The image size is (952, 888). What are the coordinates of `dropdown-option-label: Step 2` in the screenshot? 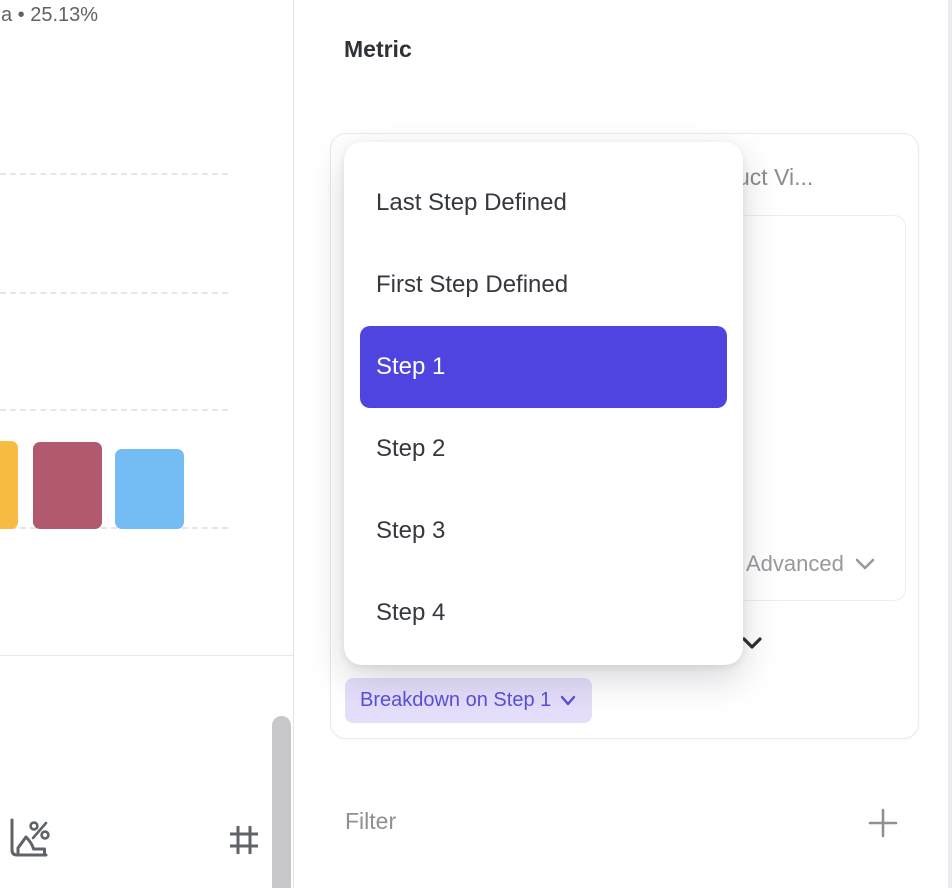 It's located at (411, 448).